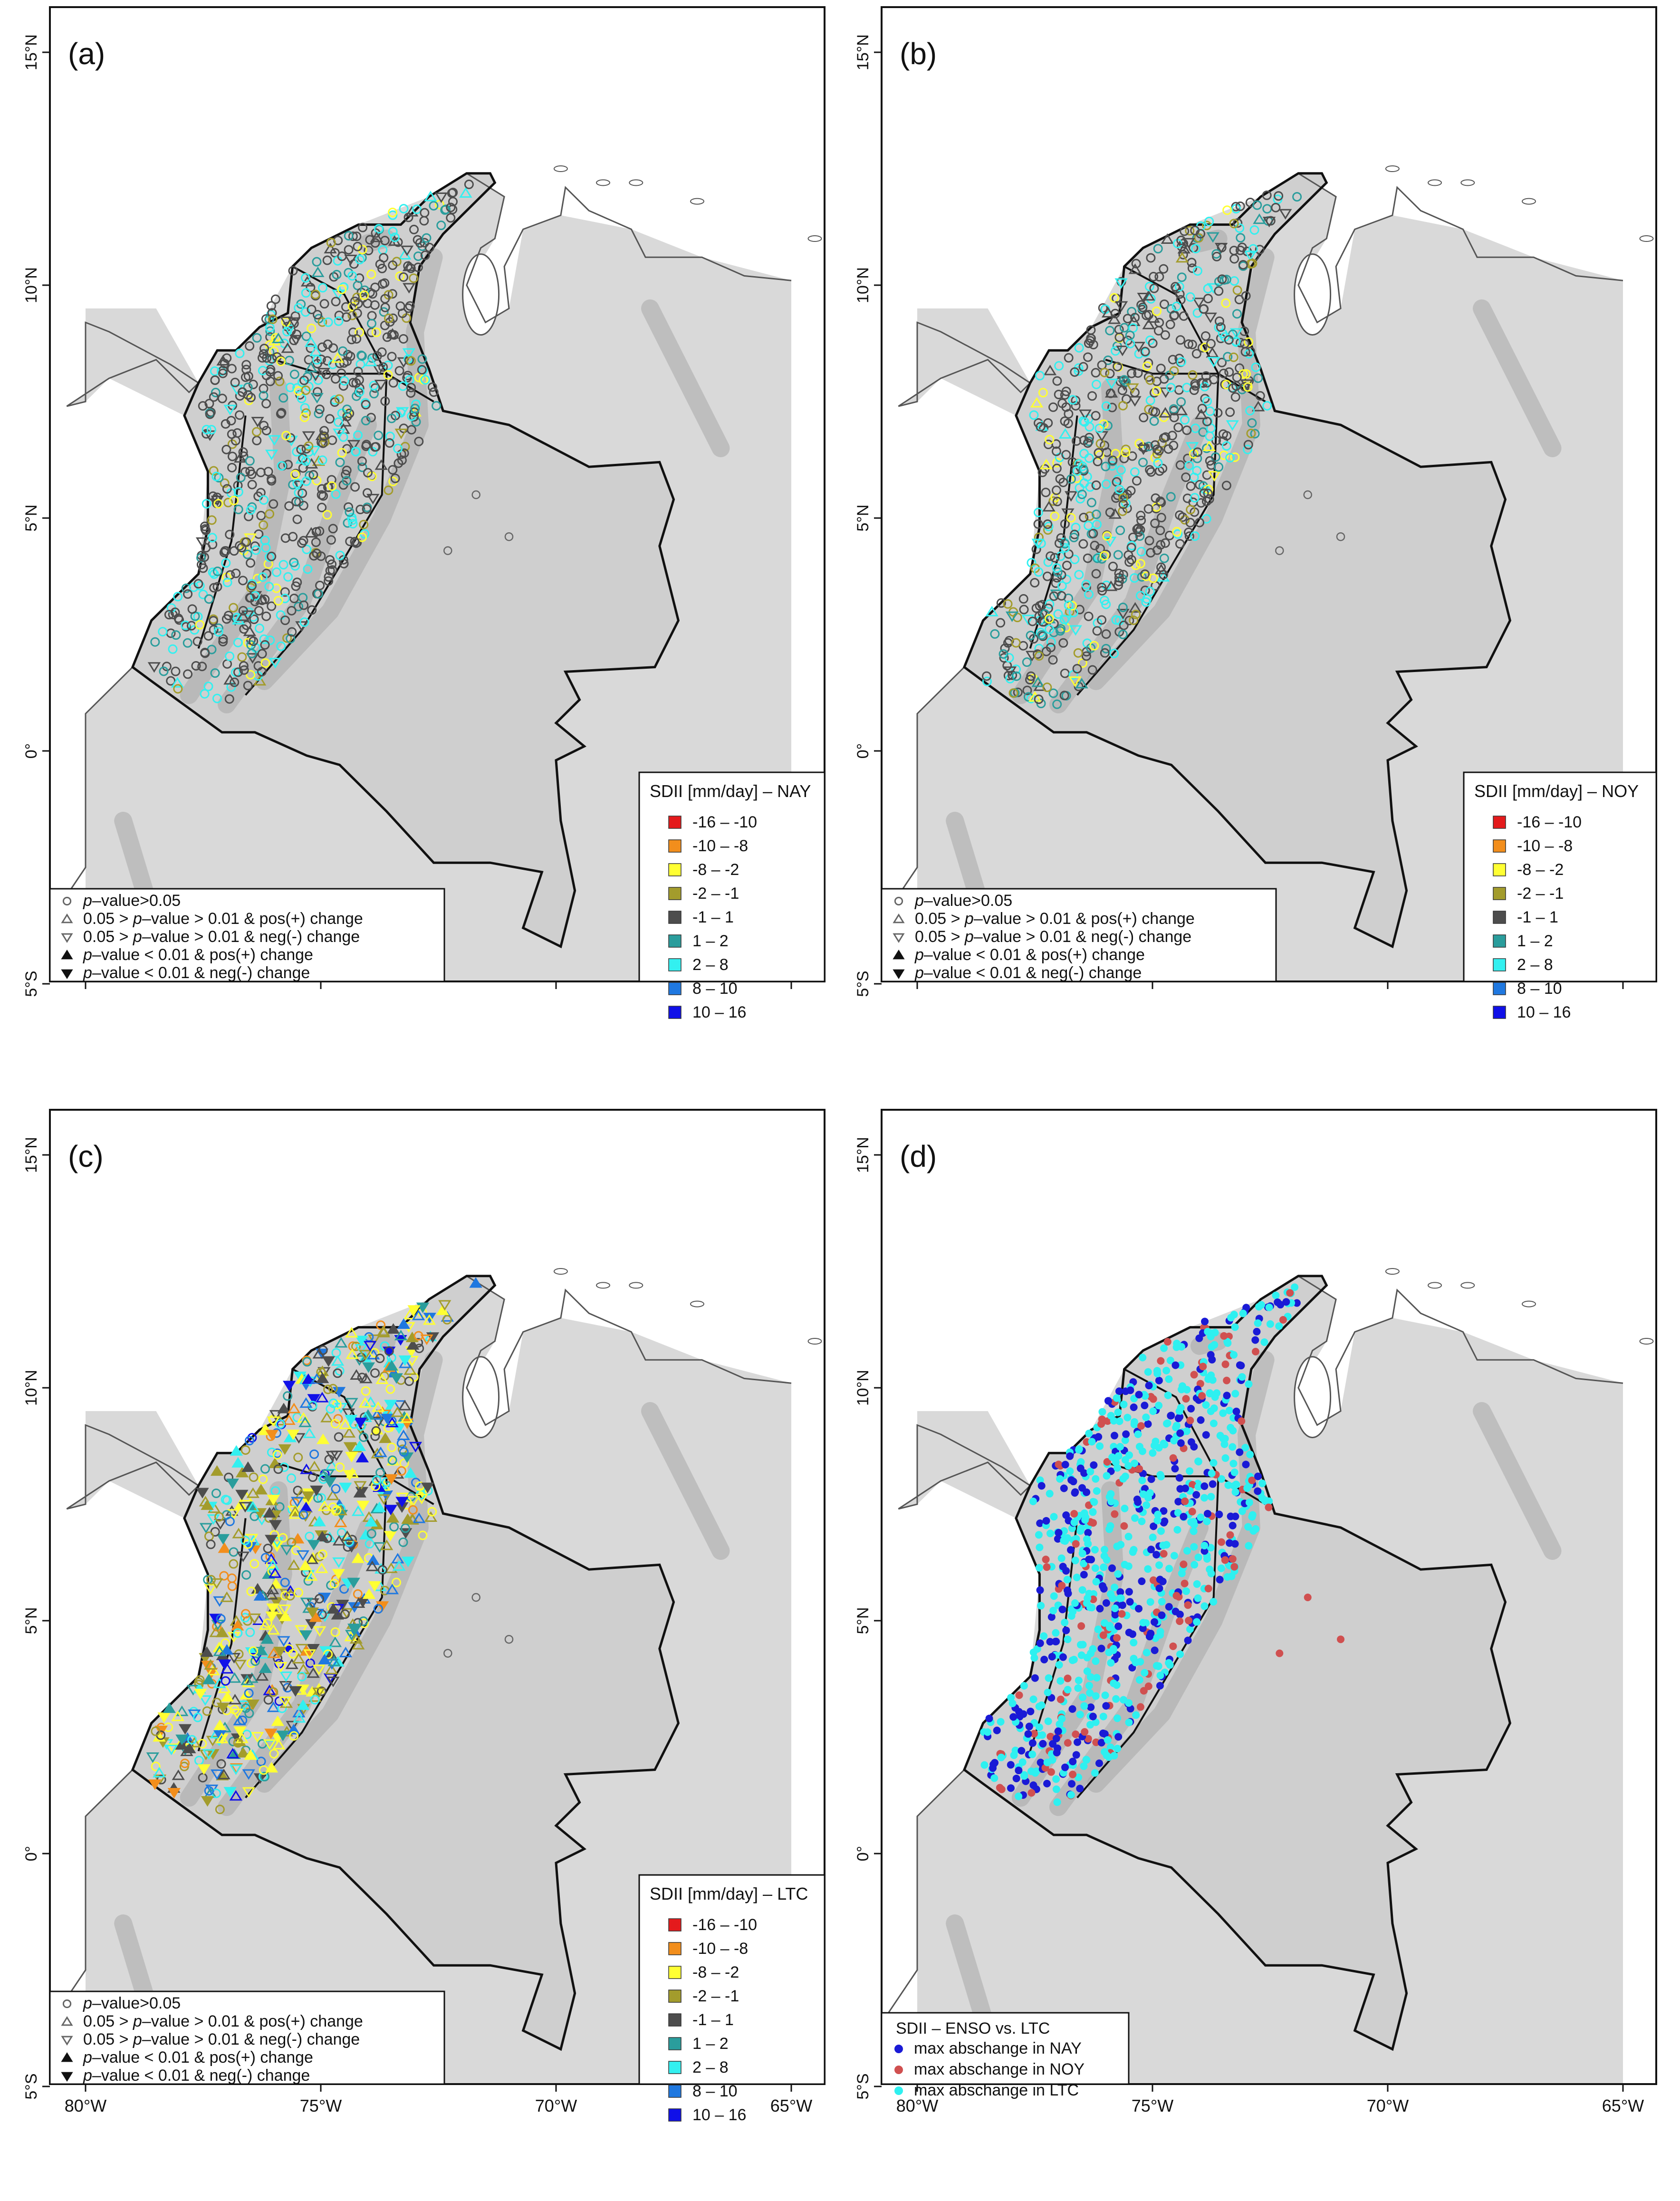  Describe the element at coordinates (713, 917) in the screenshot. I see `legend-class-label: -1 – 1` at that location.